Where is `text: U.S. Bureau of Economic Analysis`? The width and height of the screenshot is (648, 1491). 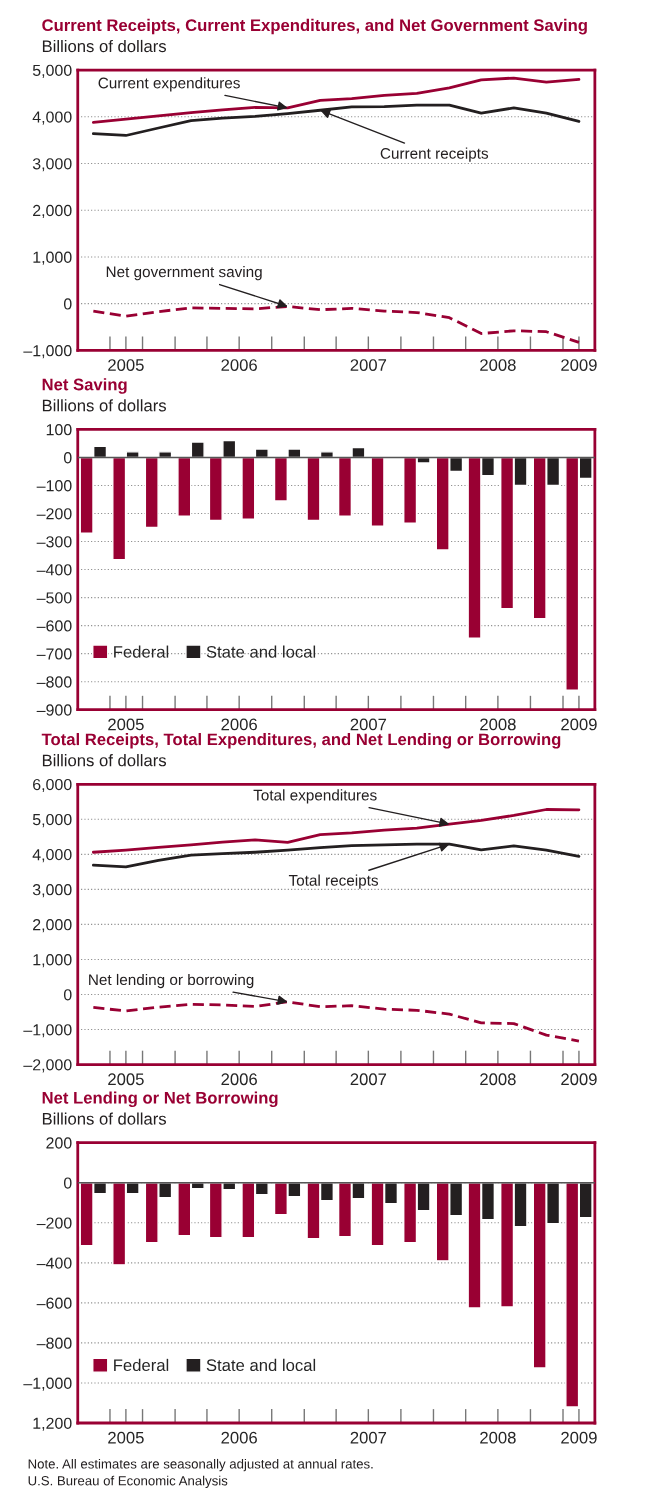 text: U.S. Bureau of Economic Analysis is located at coordinates (128, 1482).